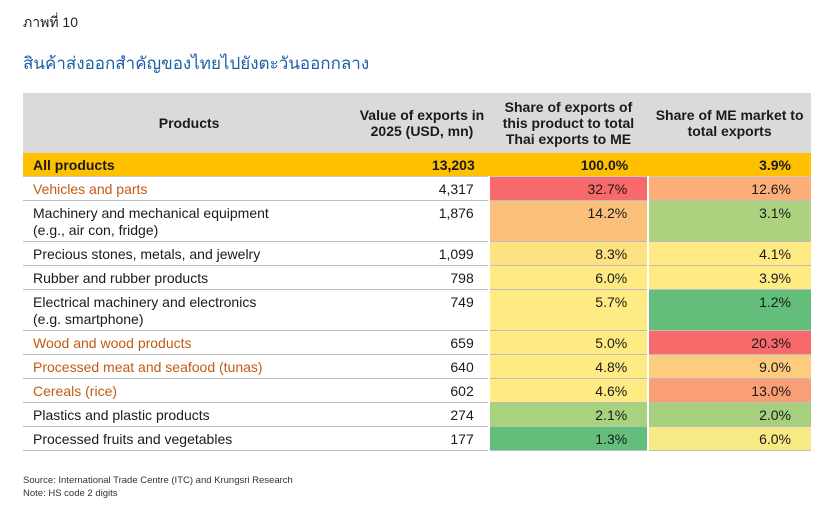 The width and height of the screenshot is (840, 520). Describe the element at coordinates (729, 253) in the screenshot. I see `me-share-cell: 4.1%` at that location.